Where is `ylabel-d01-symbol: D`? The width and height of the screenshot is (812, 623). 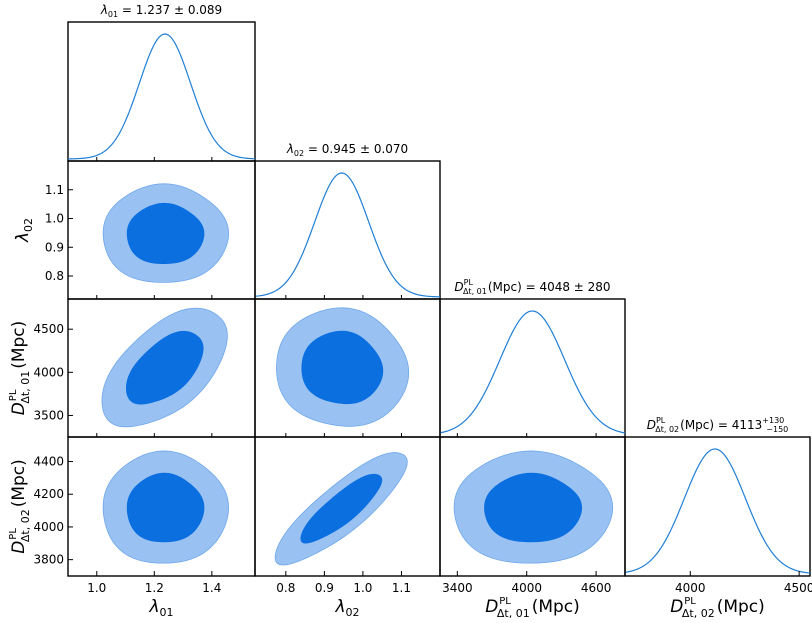
ylabel-d01-symbol: D is located at coordinates (19, 408).